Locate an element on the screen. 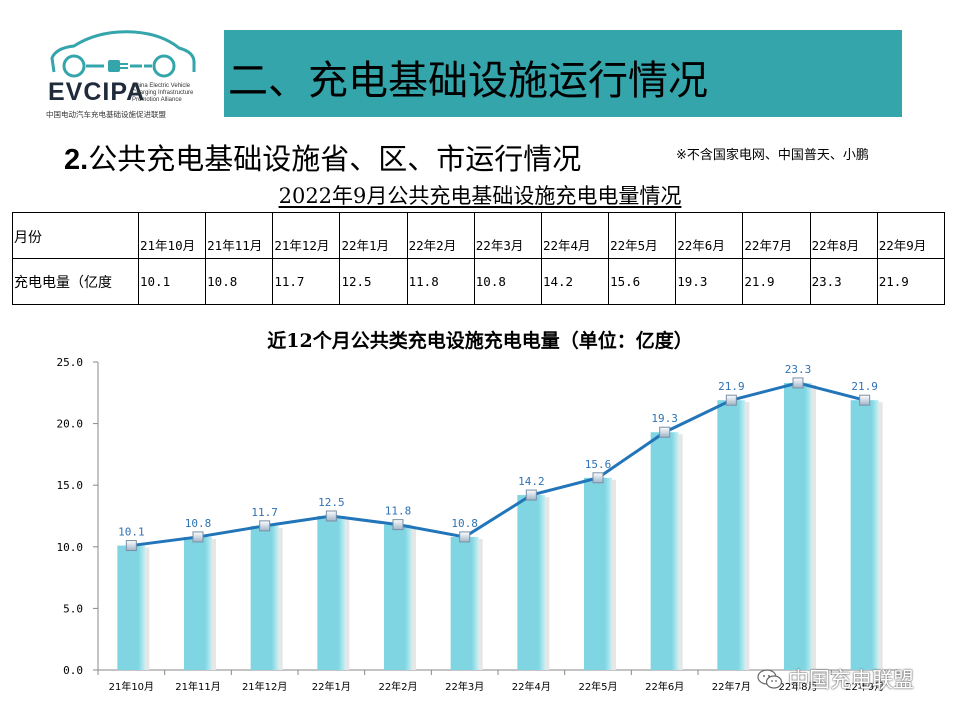  month-cell: 22年8月 is located at coordinates (843, 235).